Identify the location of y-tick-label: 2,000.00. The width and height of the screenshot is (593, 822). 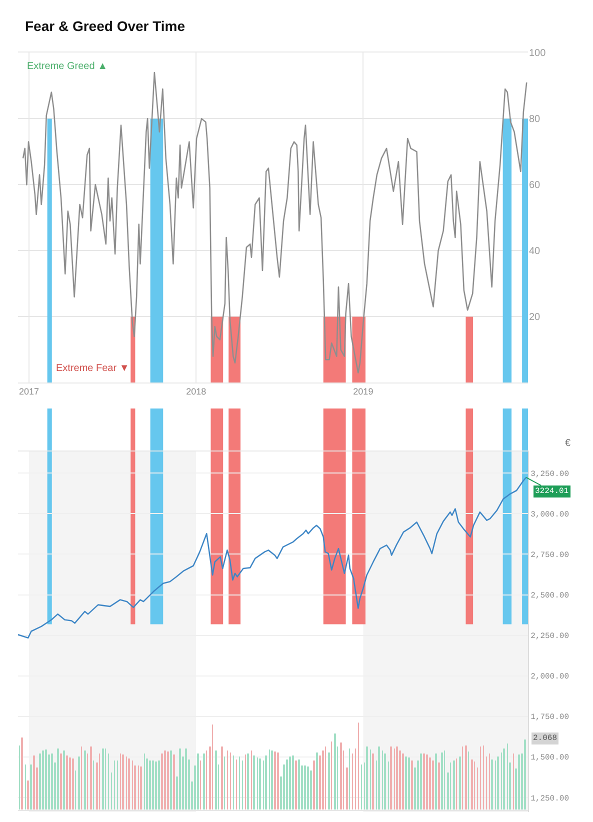
(550, 677).